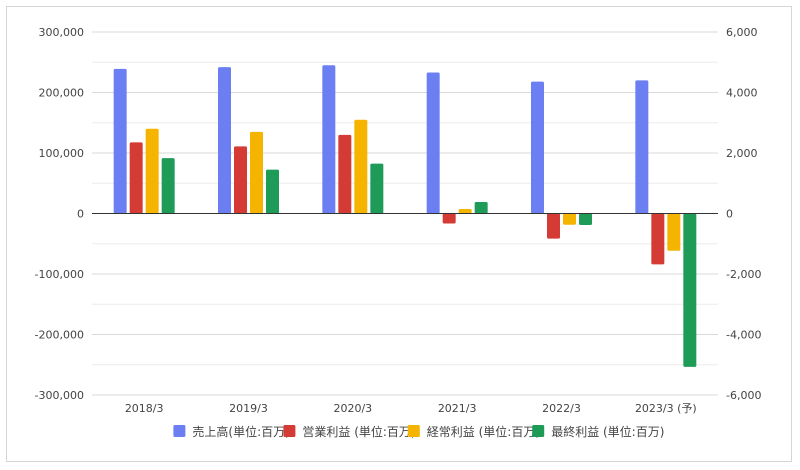  I want to click on legend-label: 売上高(単位:百万), so click(240, 431).